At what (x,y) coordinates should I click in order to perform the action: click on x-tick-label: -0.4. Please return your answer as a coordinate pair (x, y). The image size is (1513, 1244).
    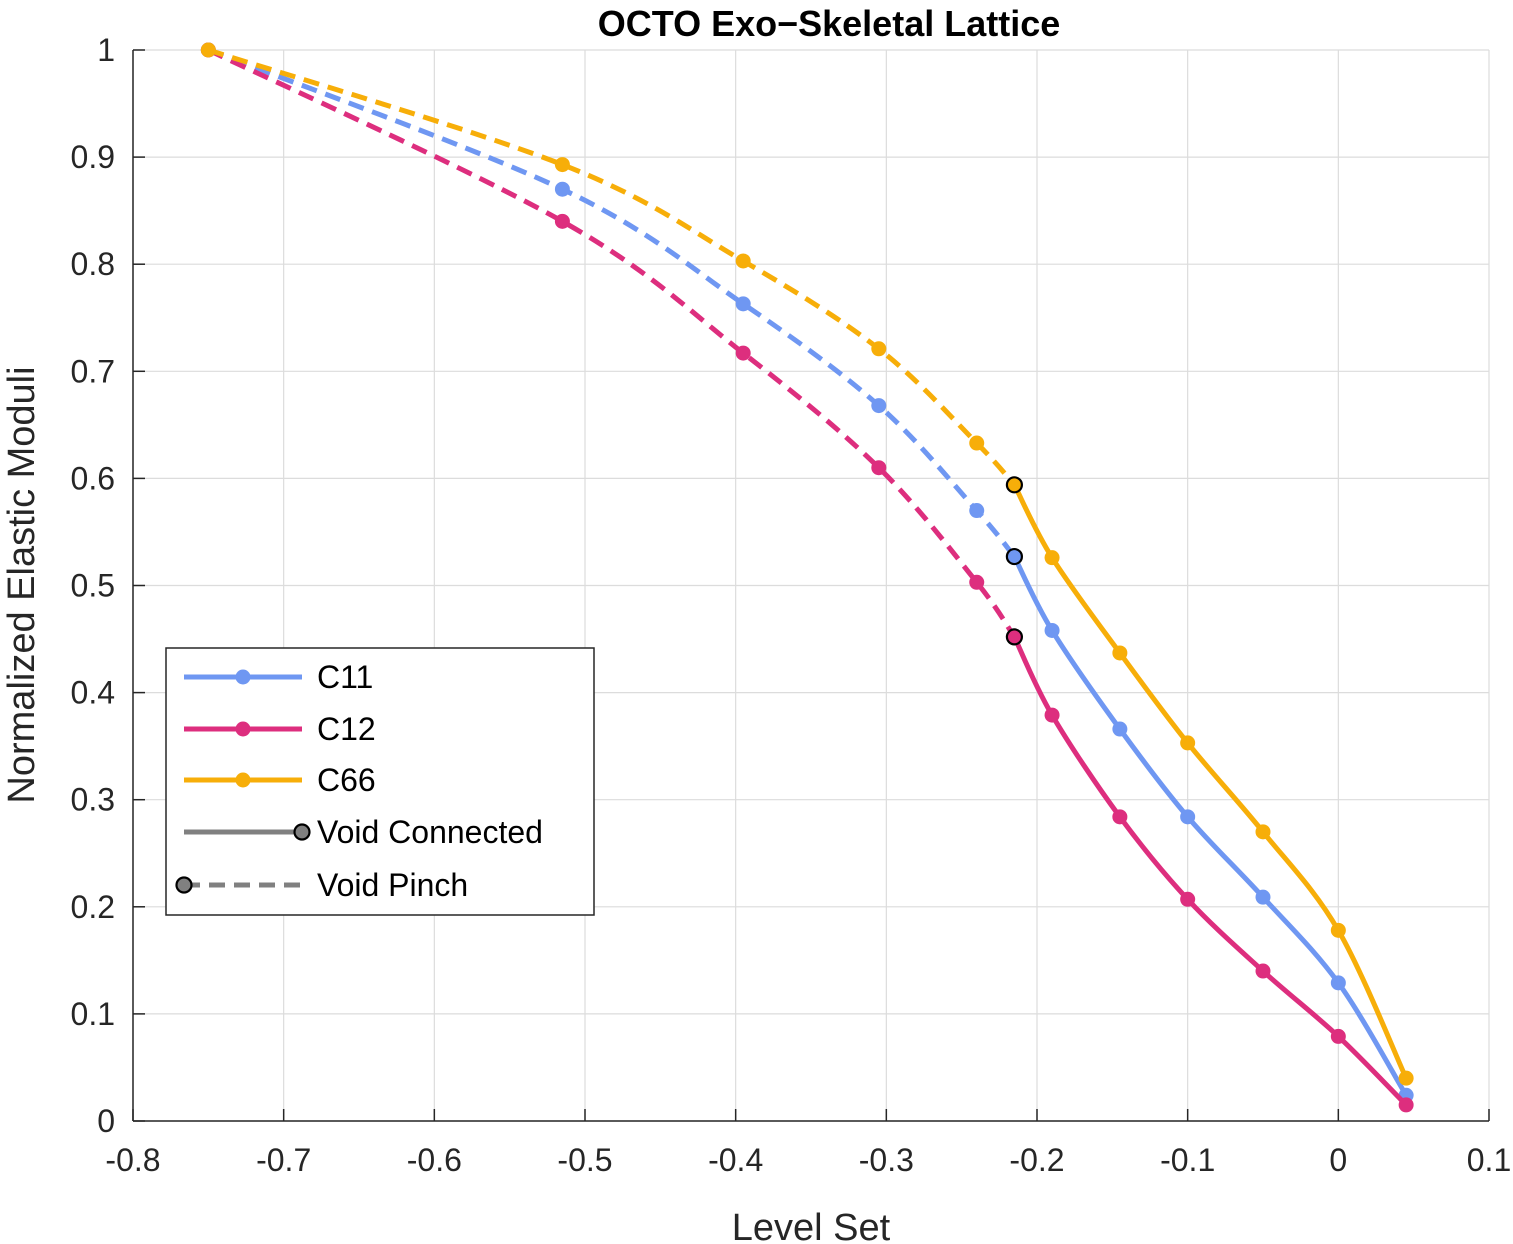
    Looking at the image, I should click on (735, 1160).